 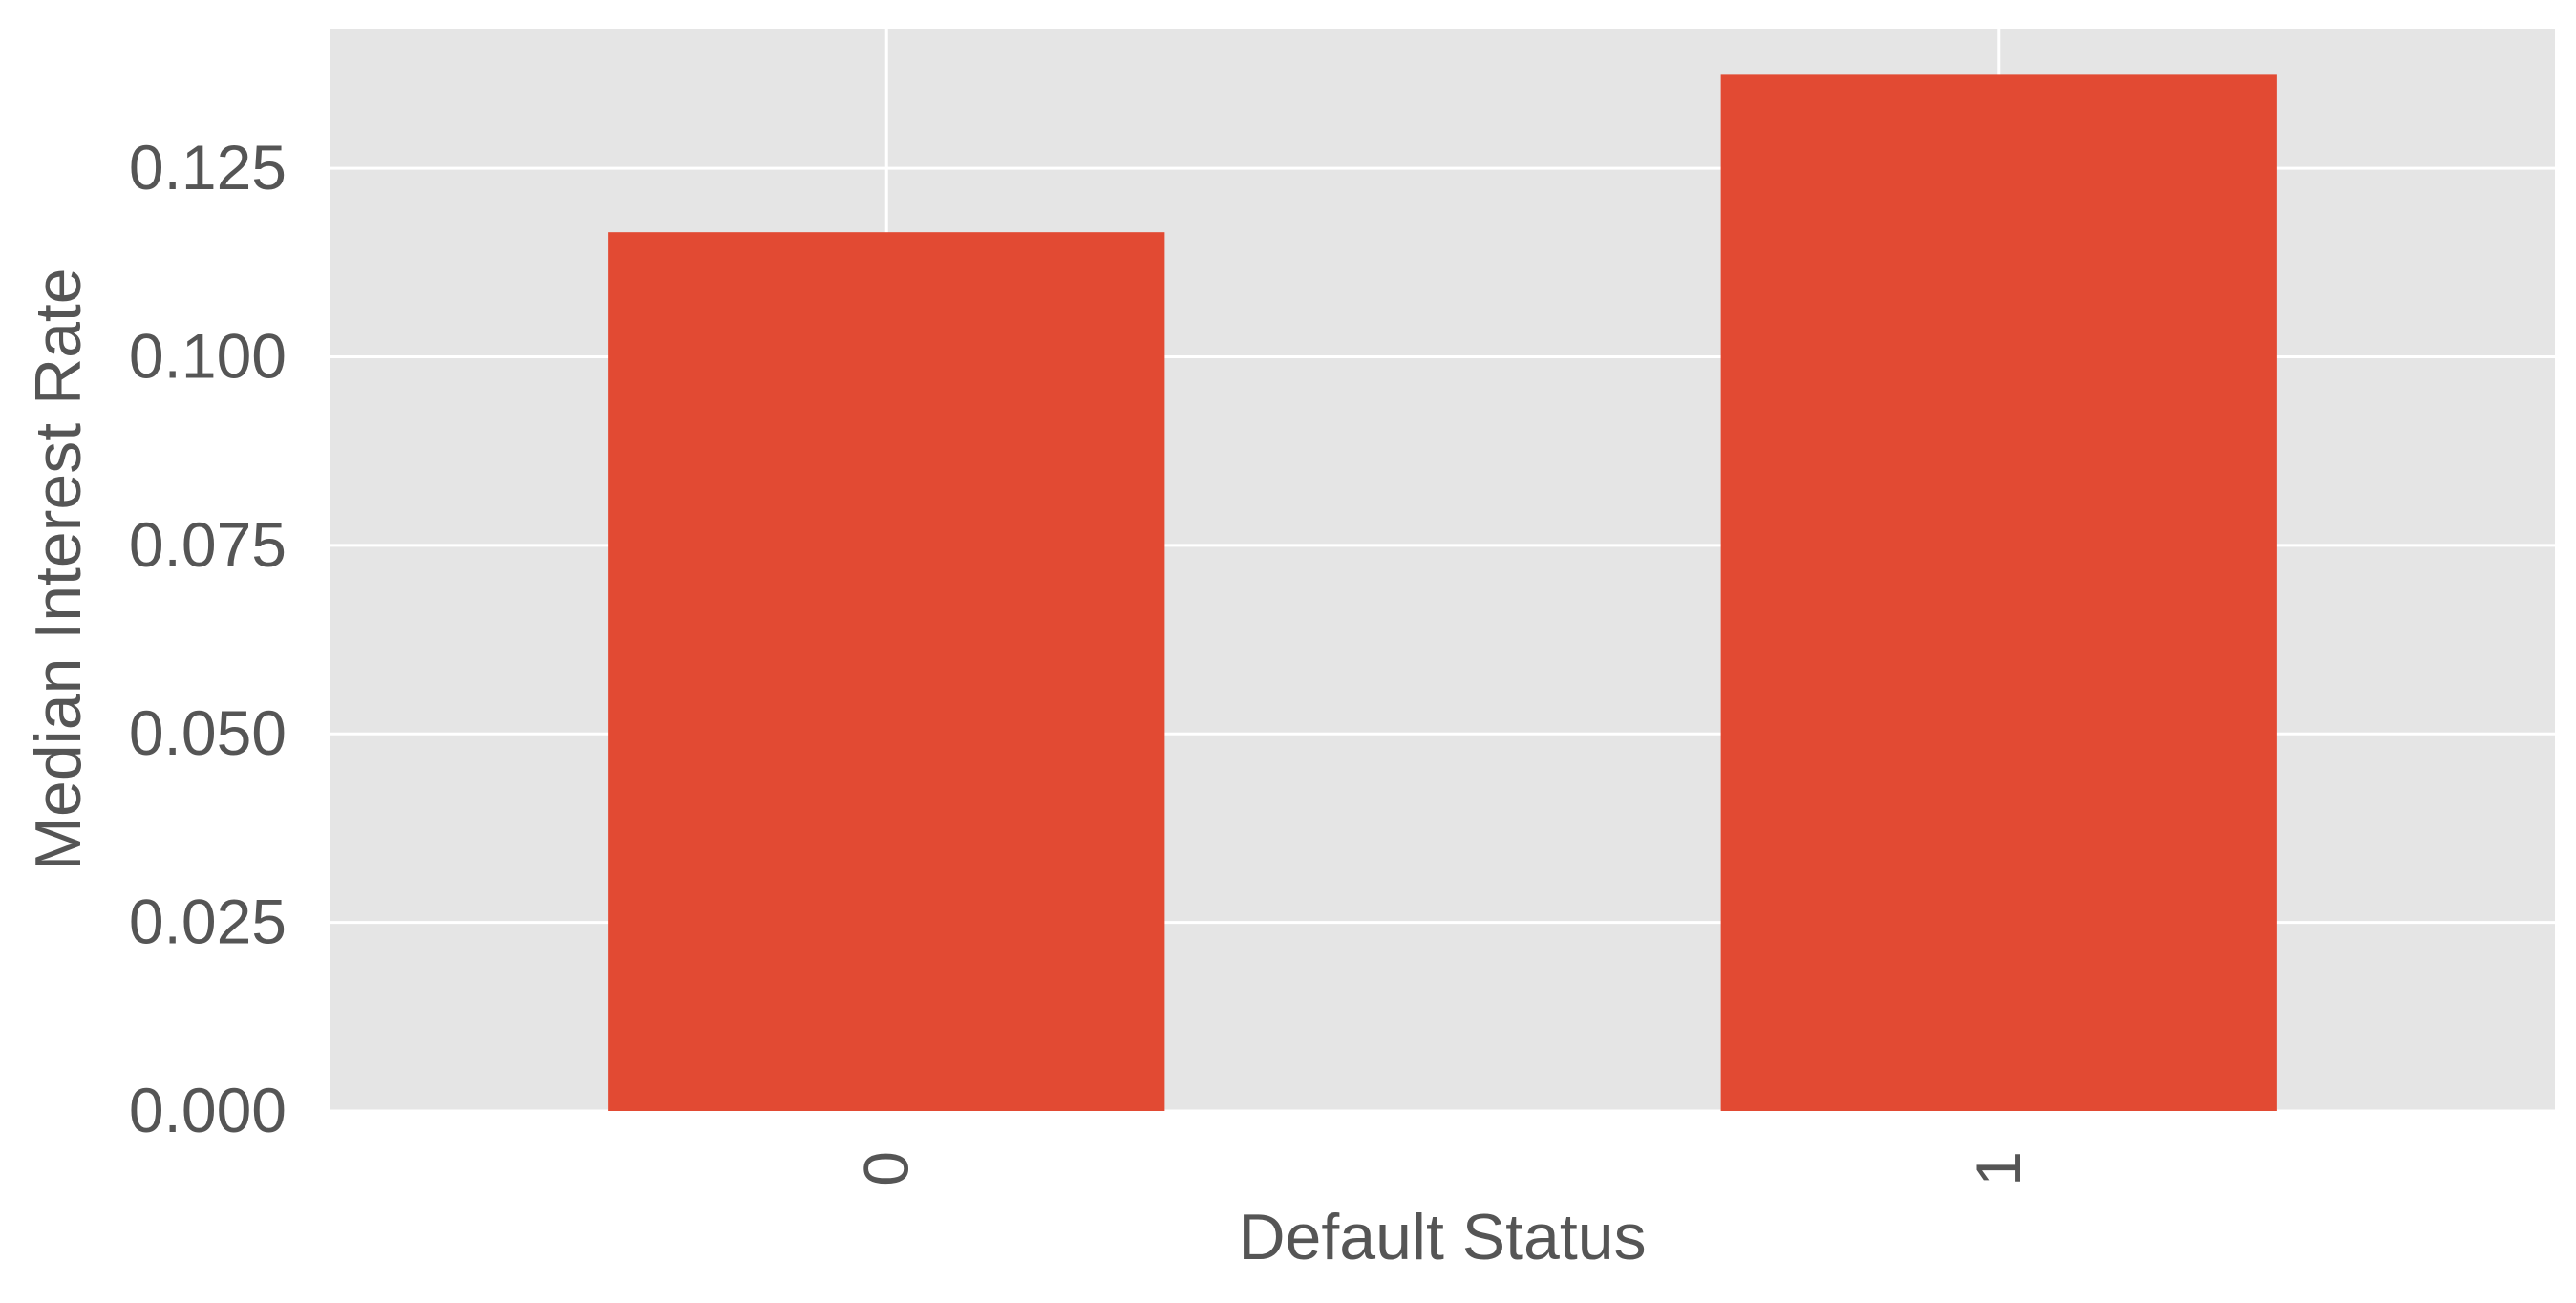 What do you see at coordinates (885, 1168) in the screenshot?
I see `x-tick-label: 0` at bounding box center [885, 1168].